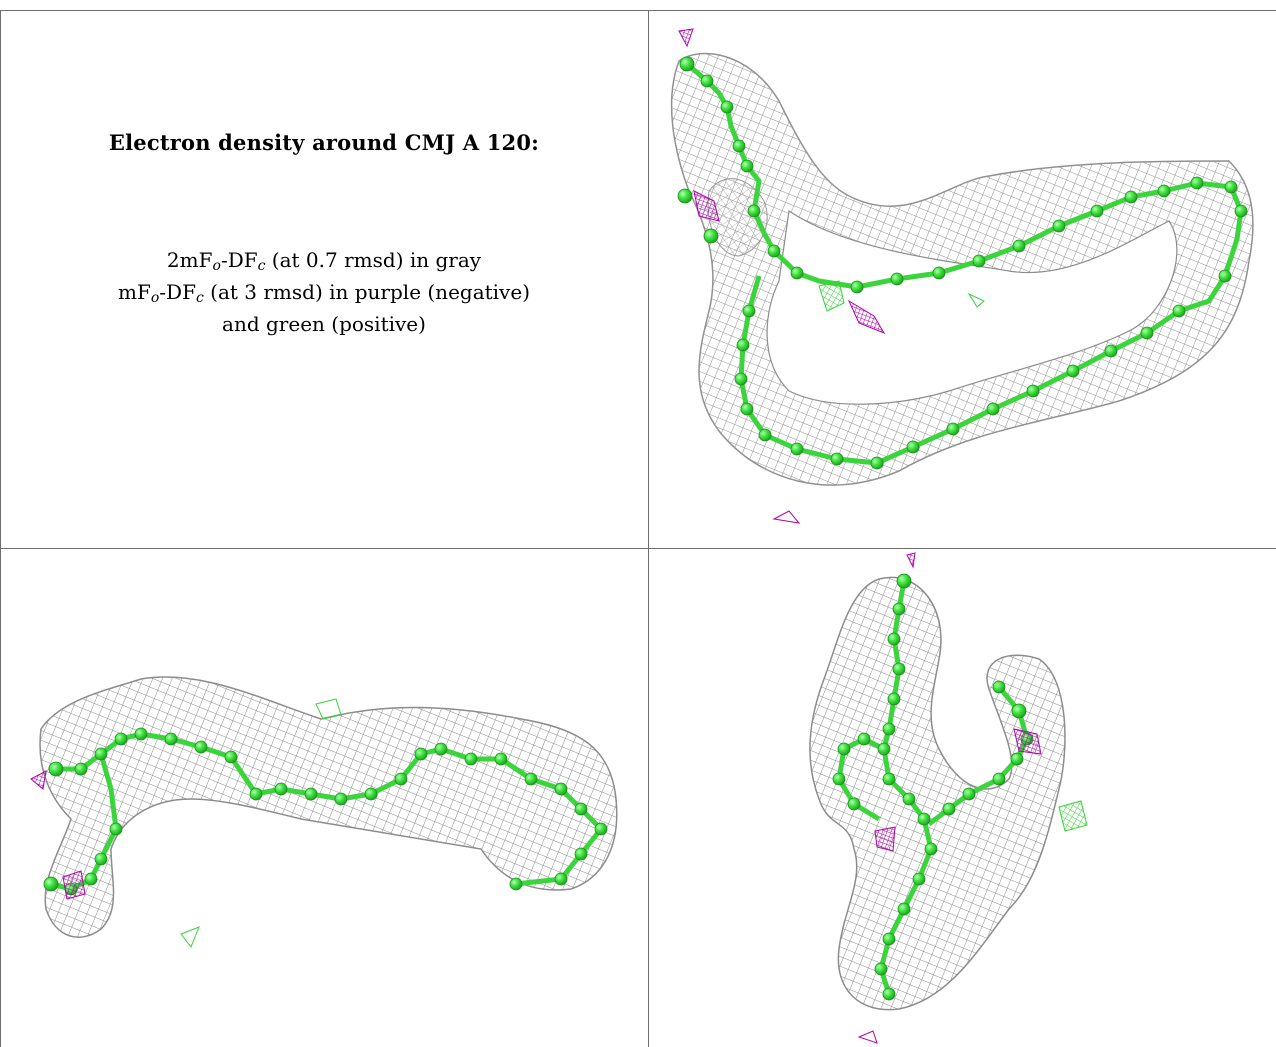 The image size is (1276, 1047). Describe the element at coordinates (638, 548) in the screenshot. I see `middle-divider` at that location.